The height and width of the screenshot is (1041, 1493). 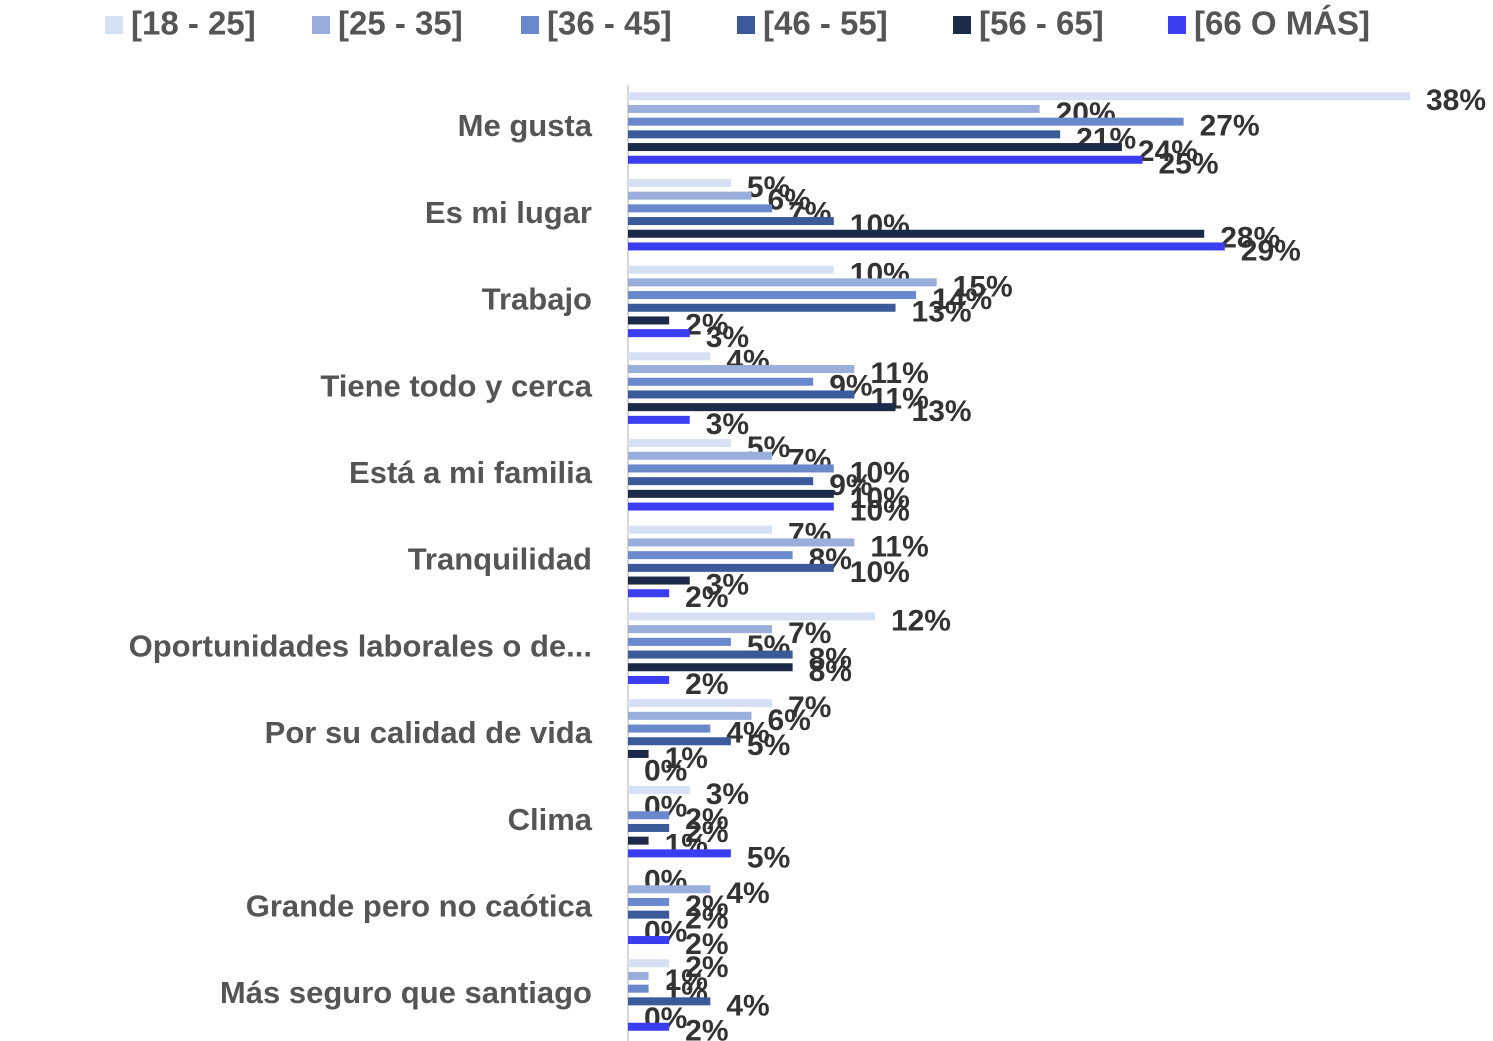 What do you see at coordinates (419, 905) in the screenshot?
I see `category-label: Grande pero no caótica` at bounding box center [419, 905].